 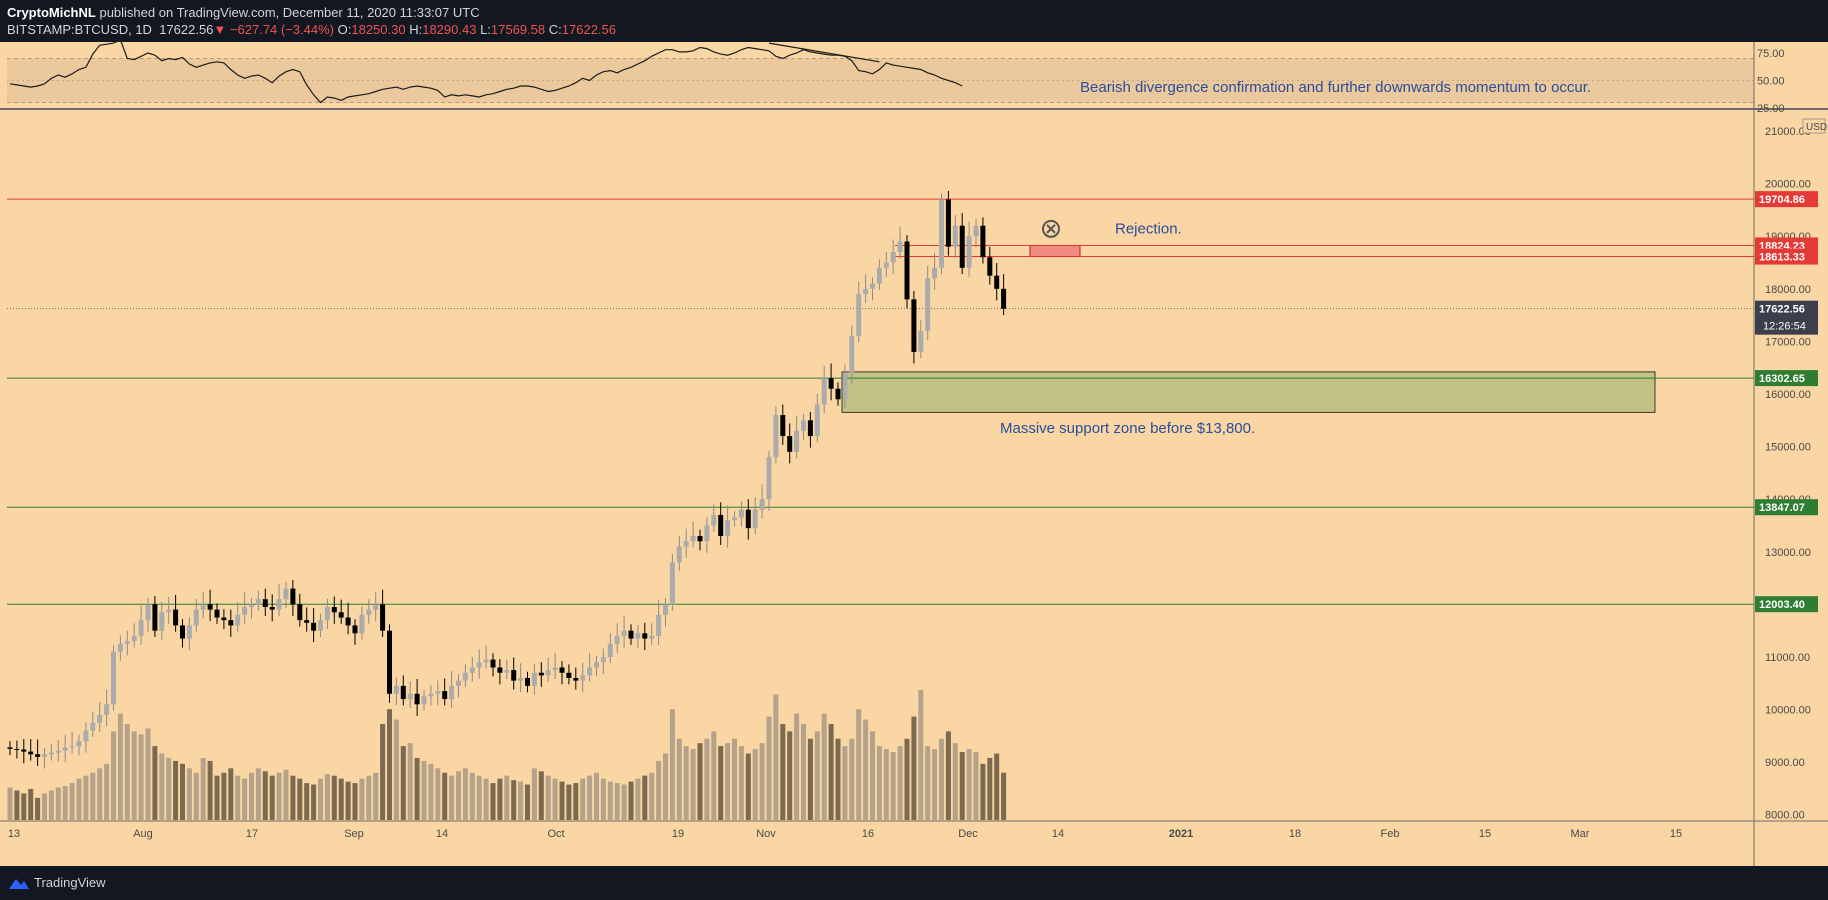 What do you see at coordinates (555, 834) in the screenshot?
I see `time-tick-label: Oct` at bounding box center [555, 834].